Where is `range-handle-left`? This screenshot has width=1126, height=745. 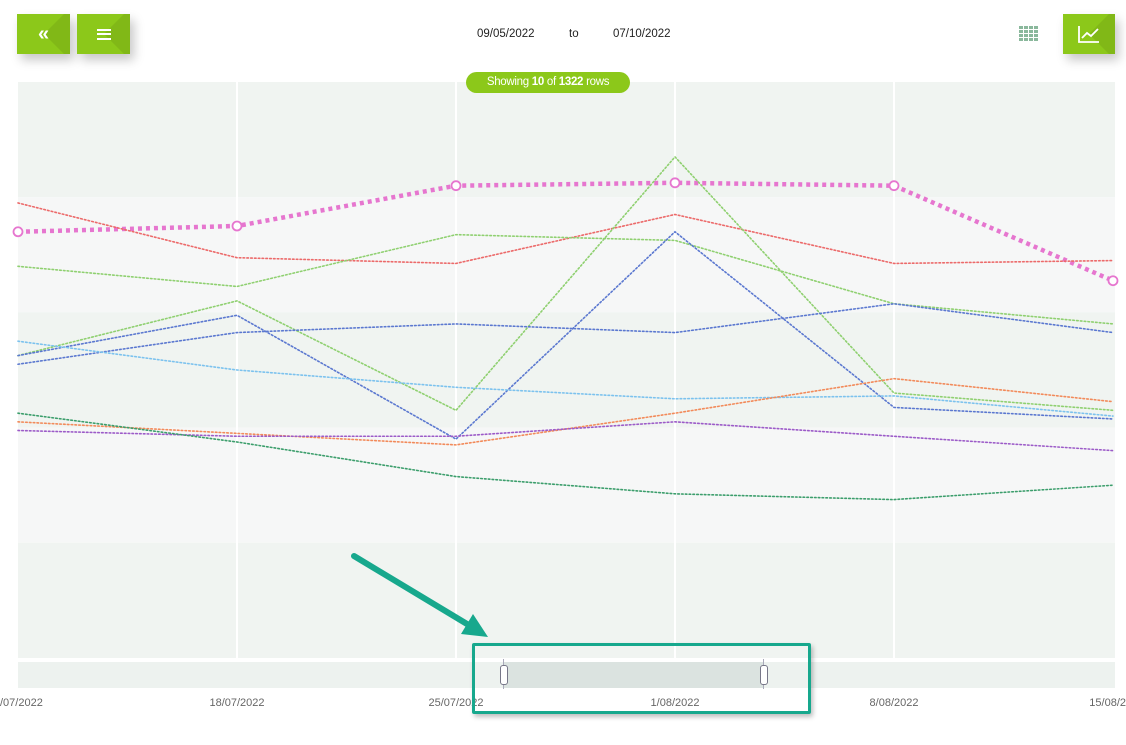
range-handle-left is located at coordinates (504, 675).